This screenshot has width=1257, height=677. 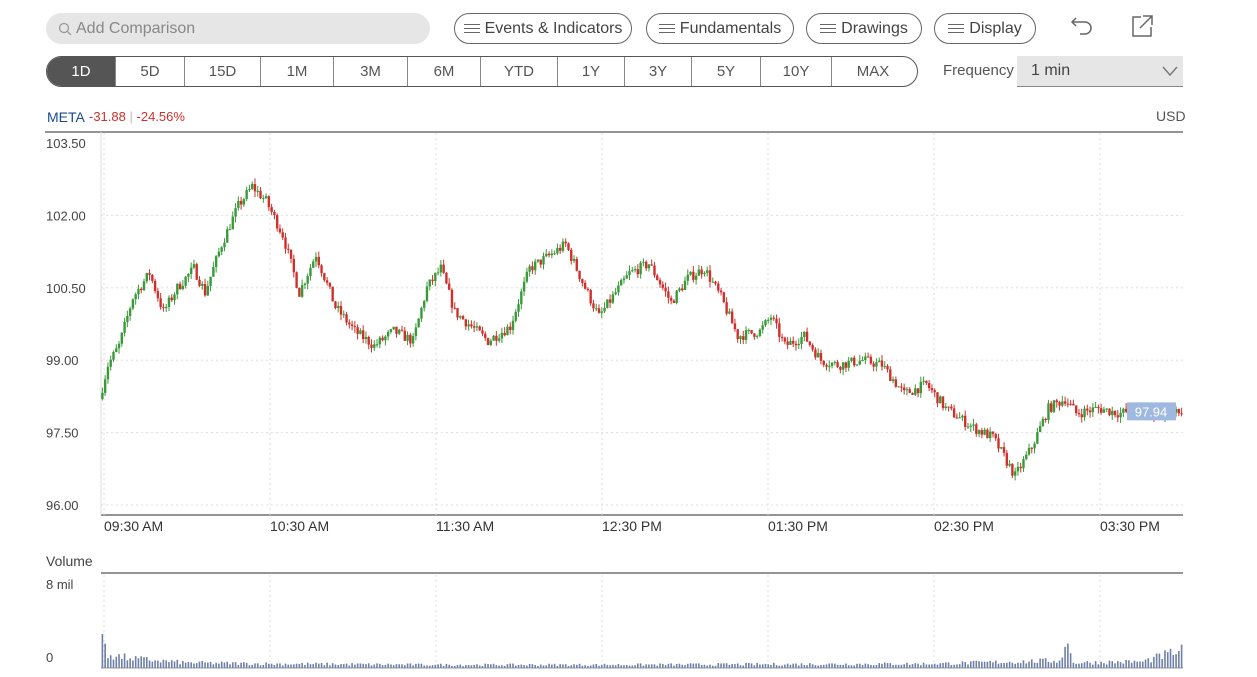 What do you see at coordinates (543, 28) in the screenshot?
I see `events-indicators-button: Events & Indicators` at bounding box center [543, 28].